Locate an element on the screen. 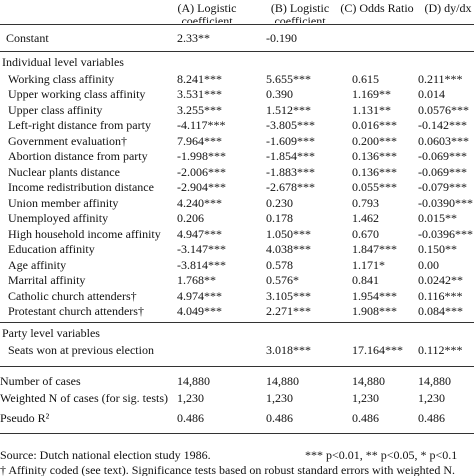 The image size is (474, 476). cell: 0.00 is located at coordinates (428, 264).